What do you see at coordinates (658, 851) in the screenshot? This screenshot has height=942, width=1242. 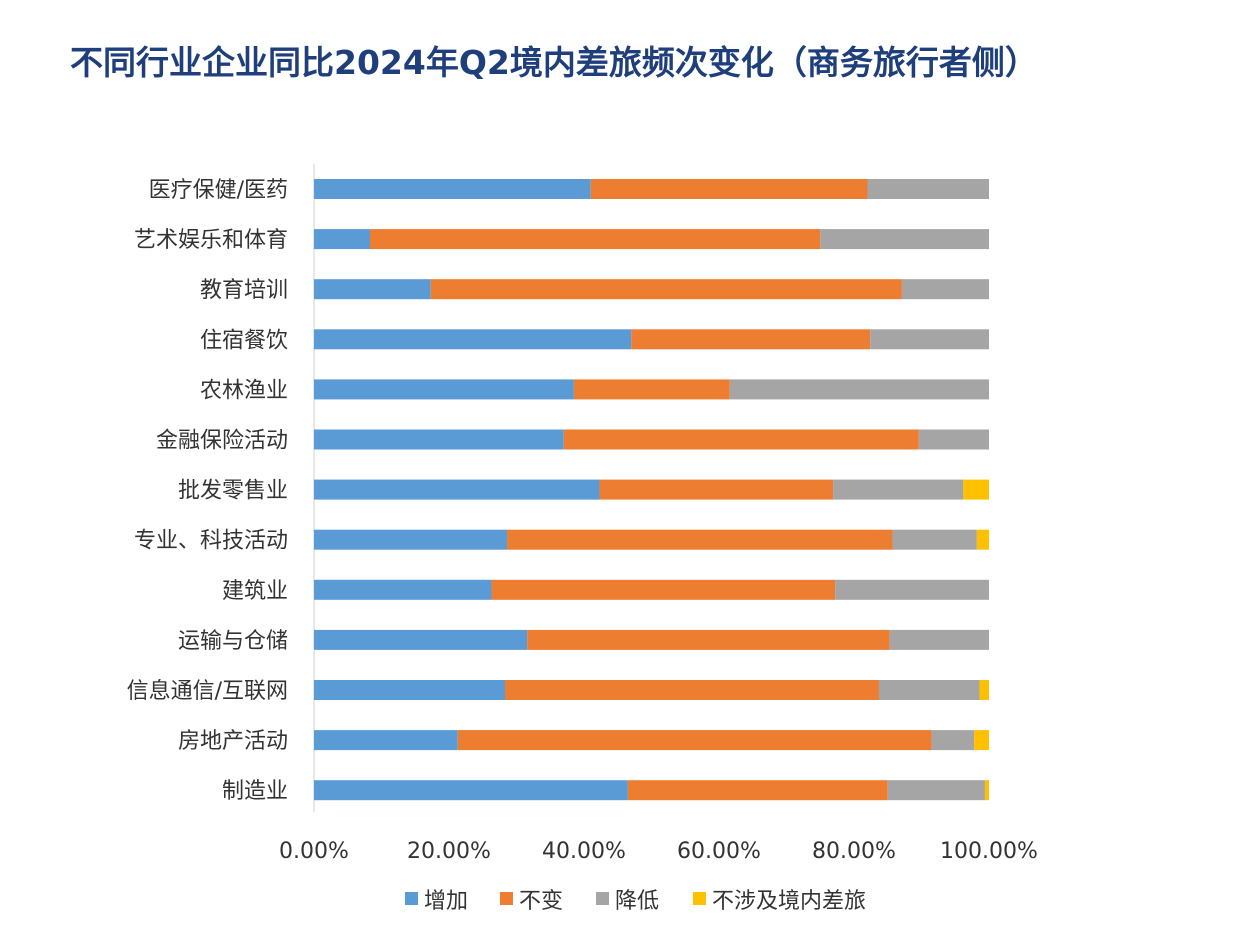 I see `x-tick-labels: 0.00% 20.00% 40.00% 60.00% 80.00% 100.00%` at bounding box center [658, 851].